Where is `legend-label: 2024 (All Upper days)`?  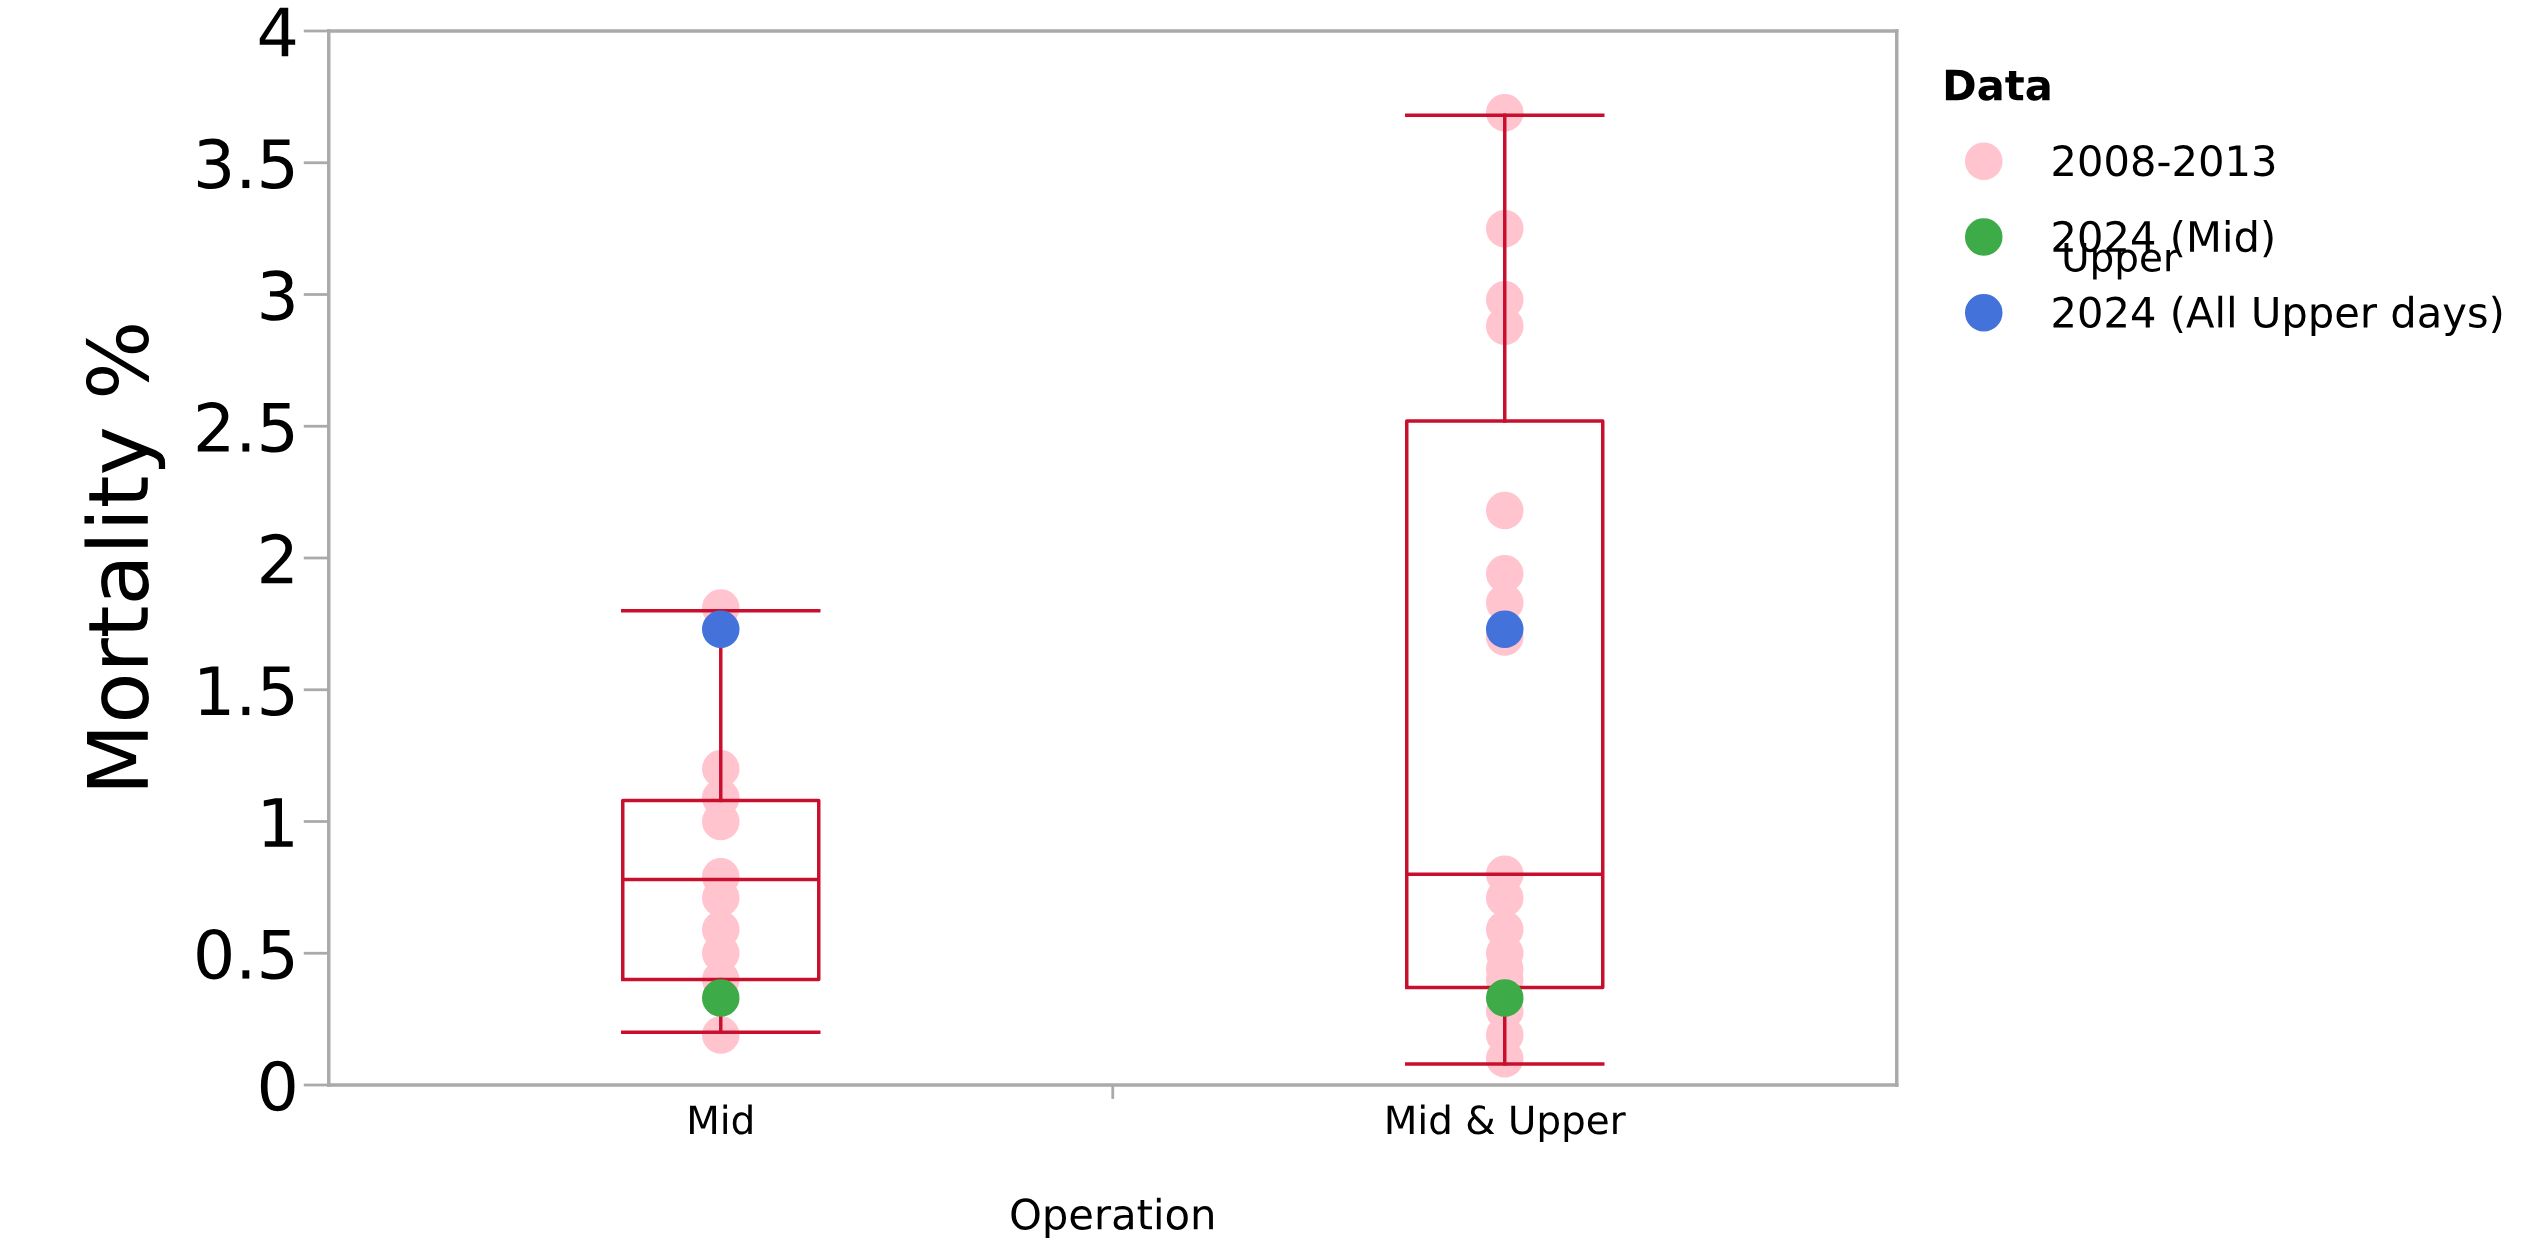
legend-label: 2024 (All Upper days) is located at coordinates (2277, 316).